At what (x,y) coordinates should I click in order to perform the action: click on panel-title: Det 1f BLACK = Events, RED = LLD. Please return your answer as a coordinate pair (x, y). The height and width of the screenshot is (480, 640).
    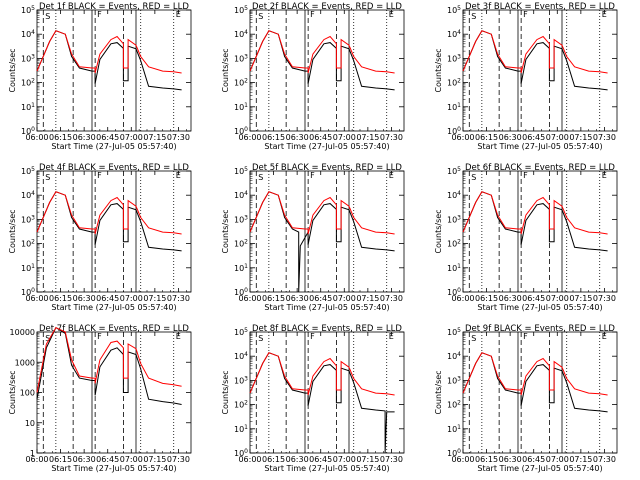
    Looking at the image, I should click on (114, 7).